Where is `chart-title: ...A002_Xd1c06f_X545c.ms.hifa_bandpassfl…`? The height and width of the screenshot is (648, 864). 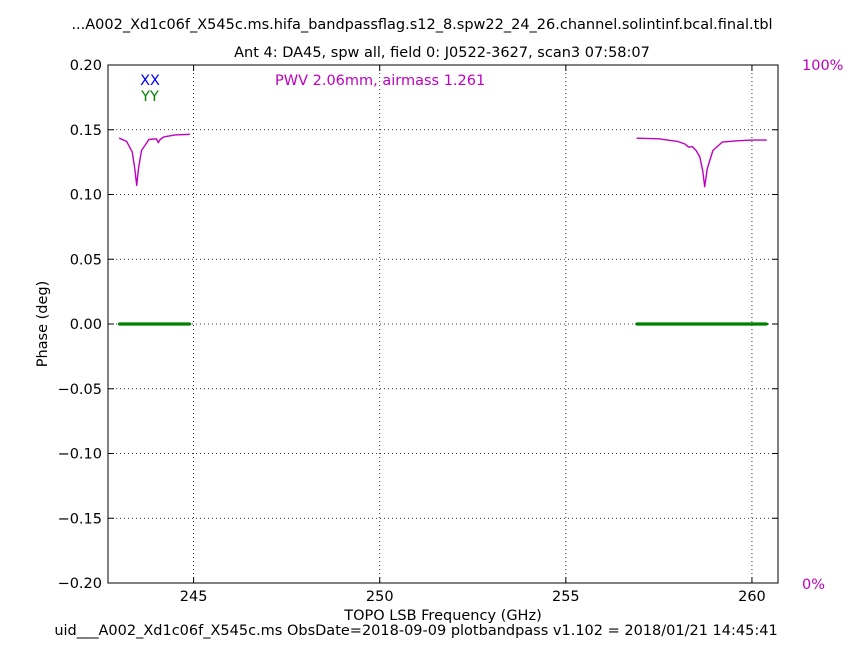 chart-title: ...A002_Xd1c06f_X545c.ms.hifa_bandpassfl… is located at coordinates (421, 25).